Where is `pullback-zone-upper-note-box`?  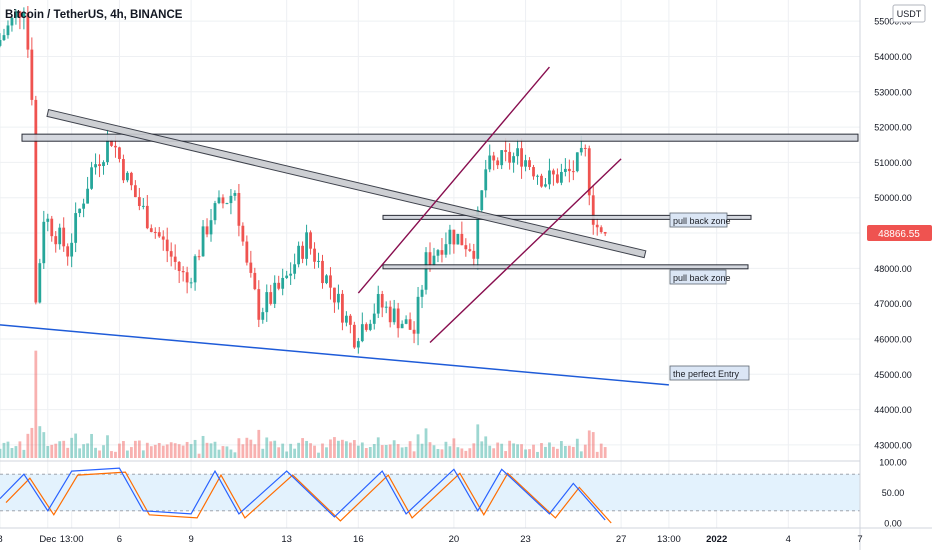 pullback-zone-upper-note-box is located at coordinates (698, 220).